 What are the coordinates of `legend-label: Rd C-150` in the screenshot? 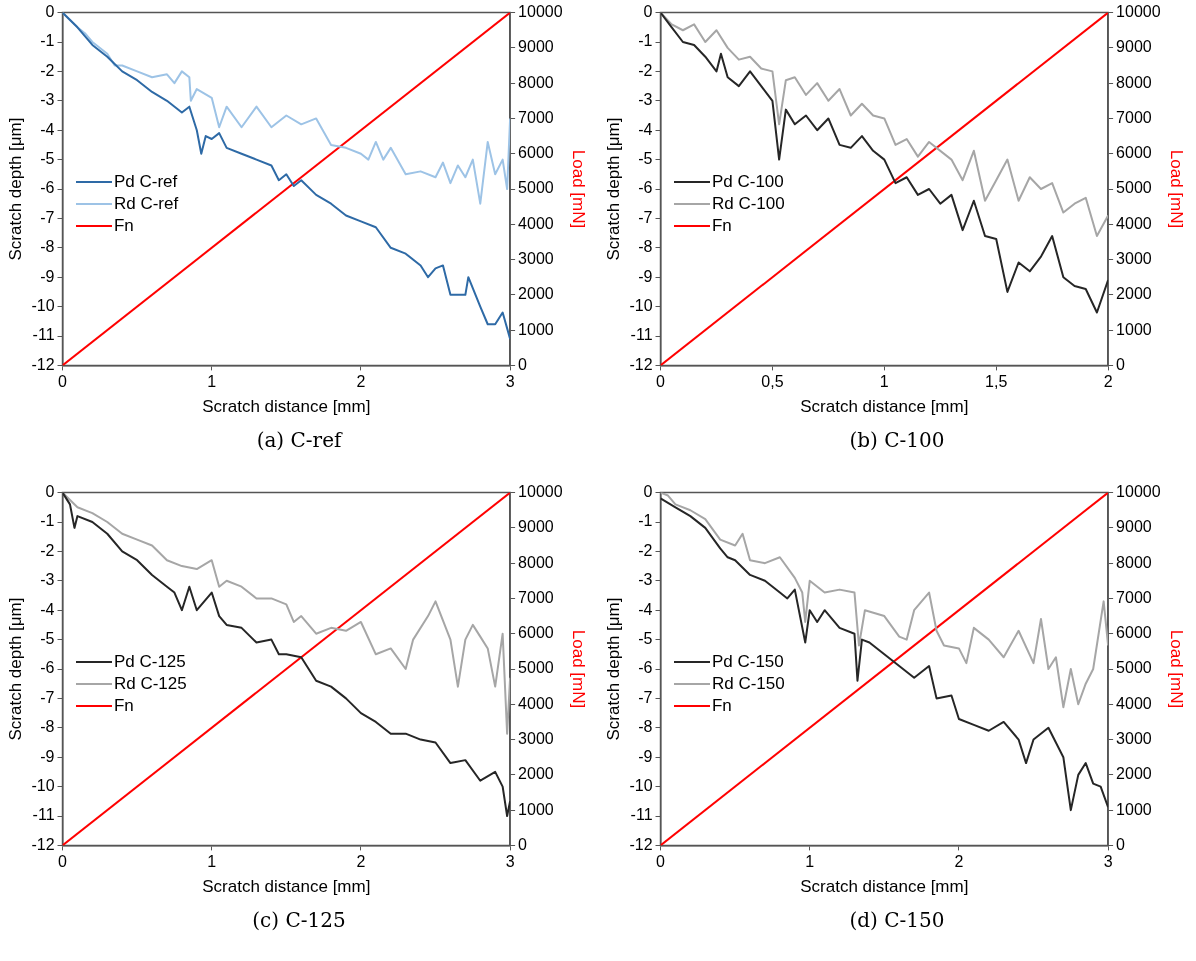 It's located at (748, 684).